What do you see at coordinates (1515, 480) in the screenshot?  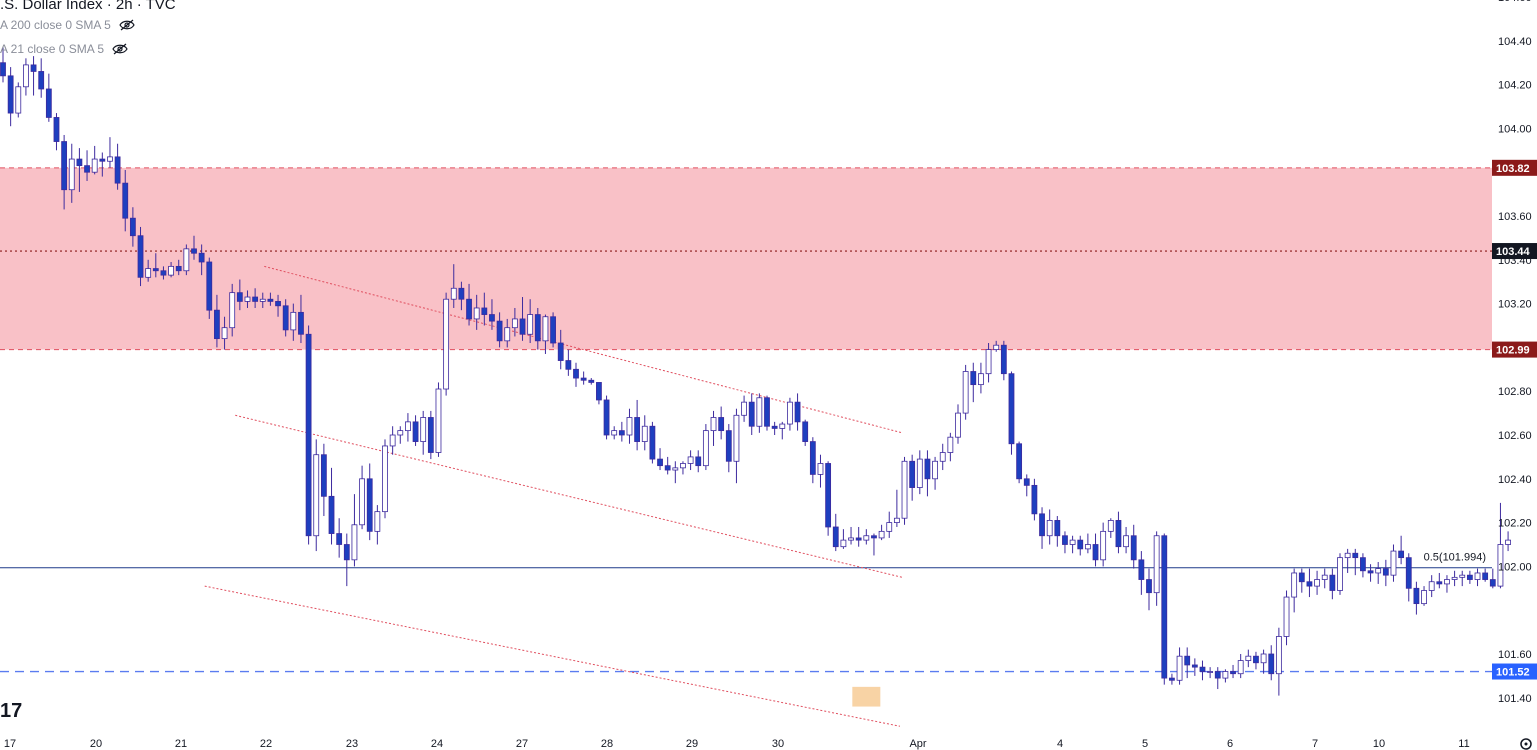 I see `y-tick-label: 102.40` at bounding box center [1515, 480].